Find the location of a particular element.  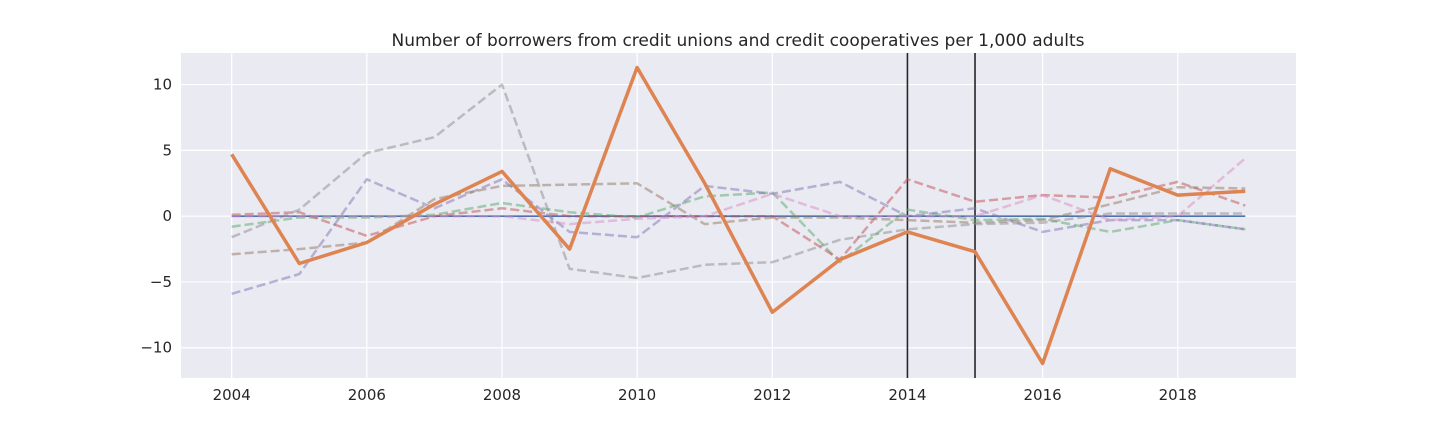

x-tick-label: 2010 is located at coordinates (637, 395).